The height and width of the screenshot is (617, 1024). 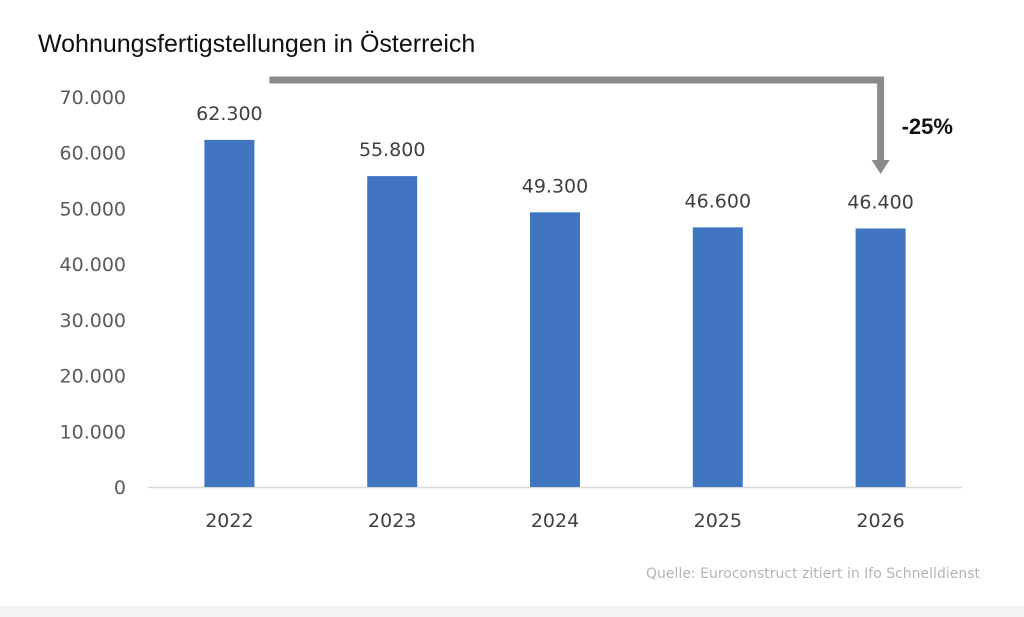 I want to click on bottom-strip, so click(x=512, y=611).